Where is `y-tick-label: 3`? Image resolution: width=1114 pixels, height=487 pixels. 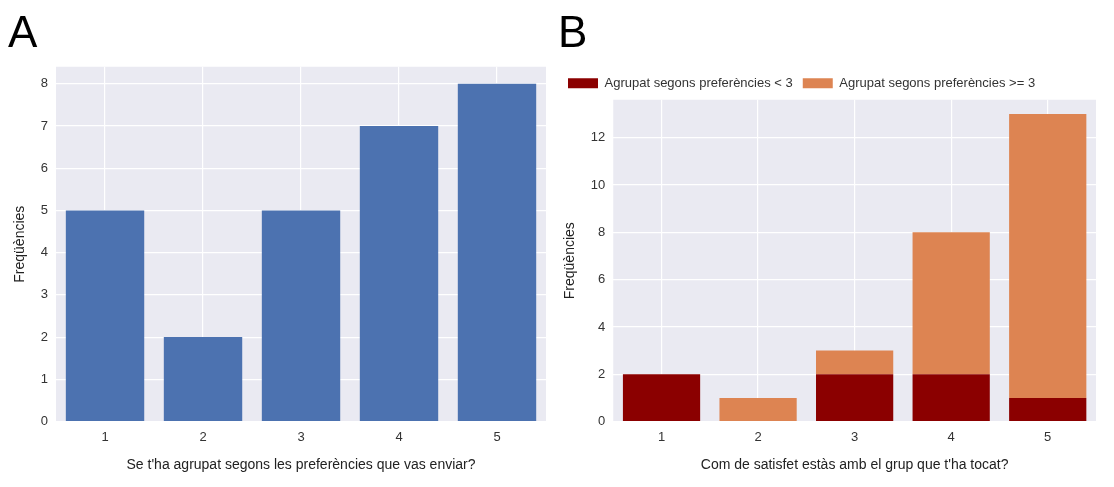 y-tick-label: 3 is located at coordinates (44, 294).